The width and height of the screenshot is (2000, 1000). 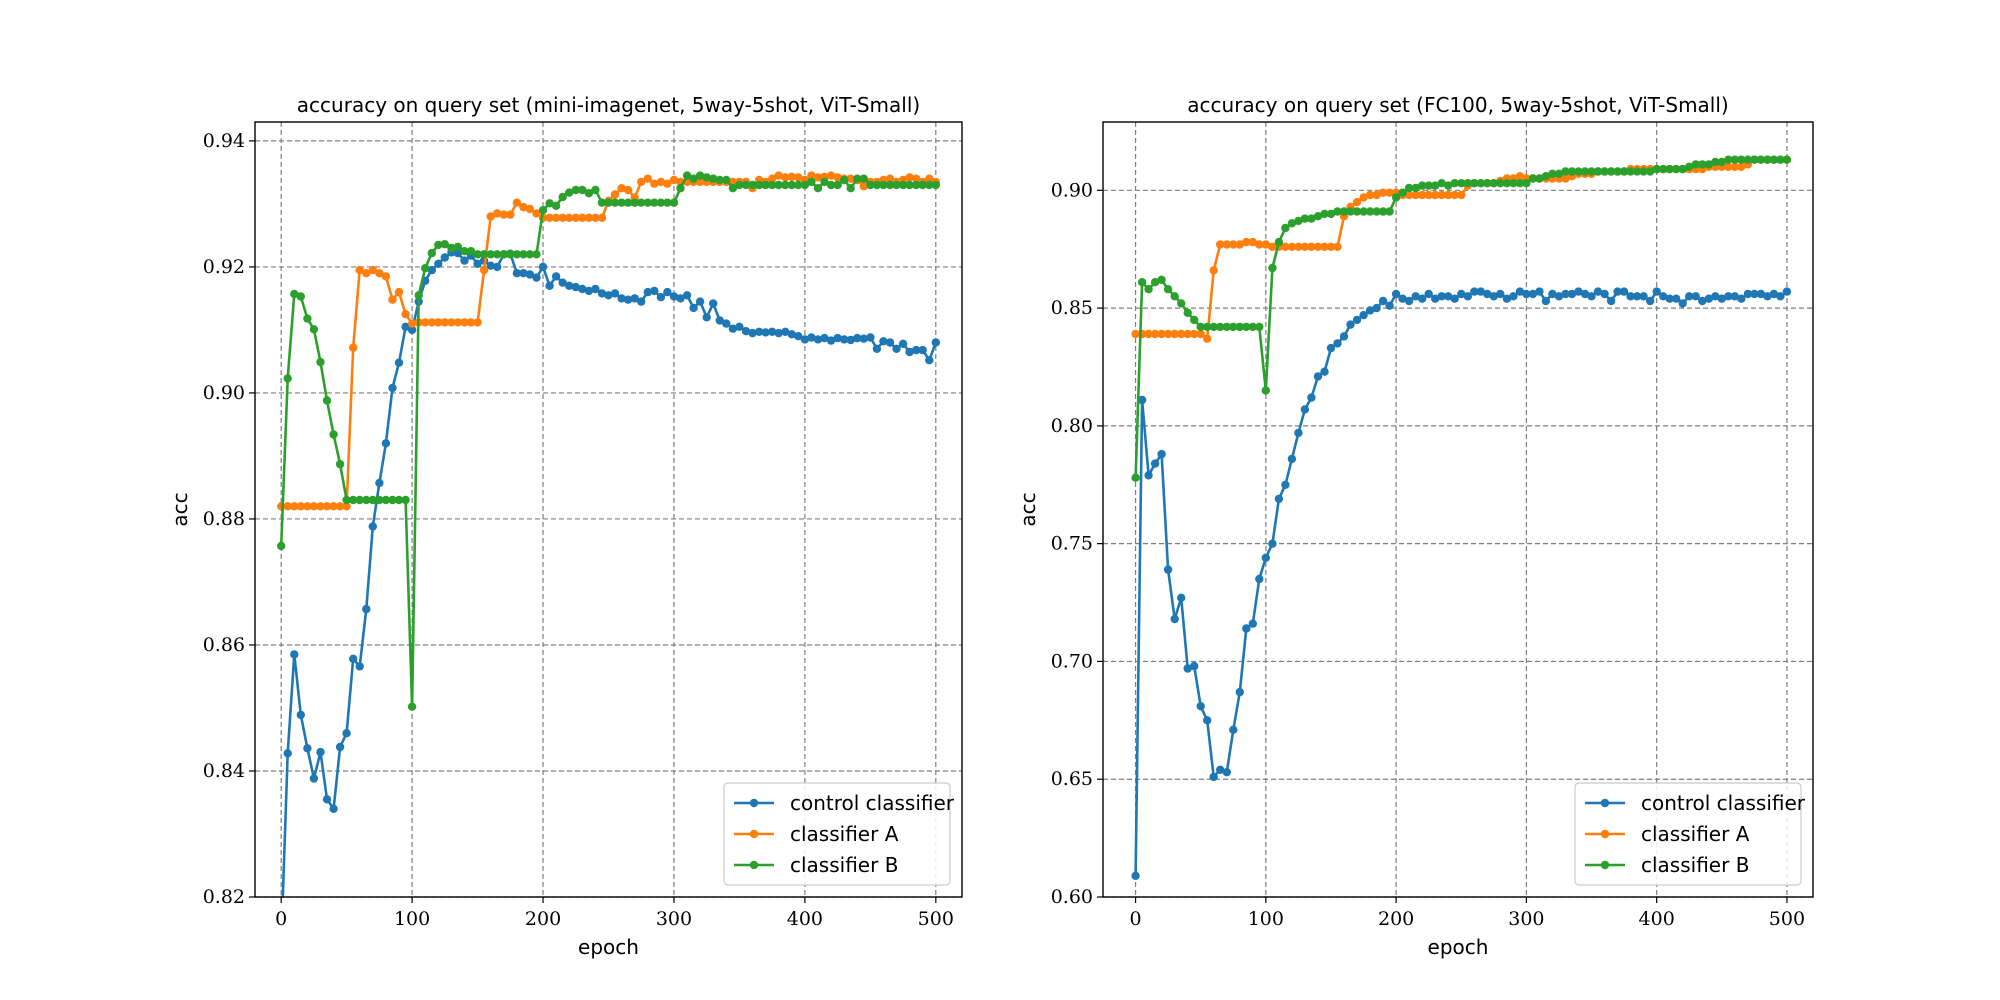 I want to click on y-tick-label: 0.60, so click(x=1072, y=897).